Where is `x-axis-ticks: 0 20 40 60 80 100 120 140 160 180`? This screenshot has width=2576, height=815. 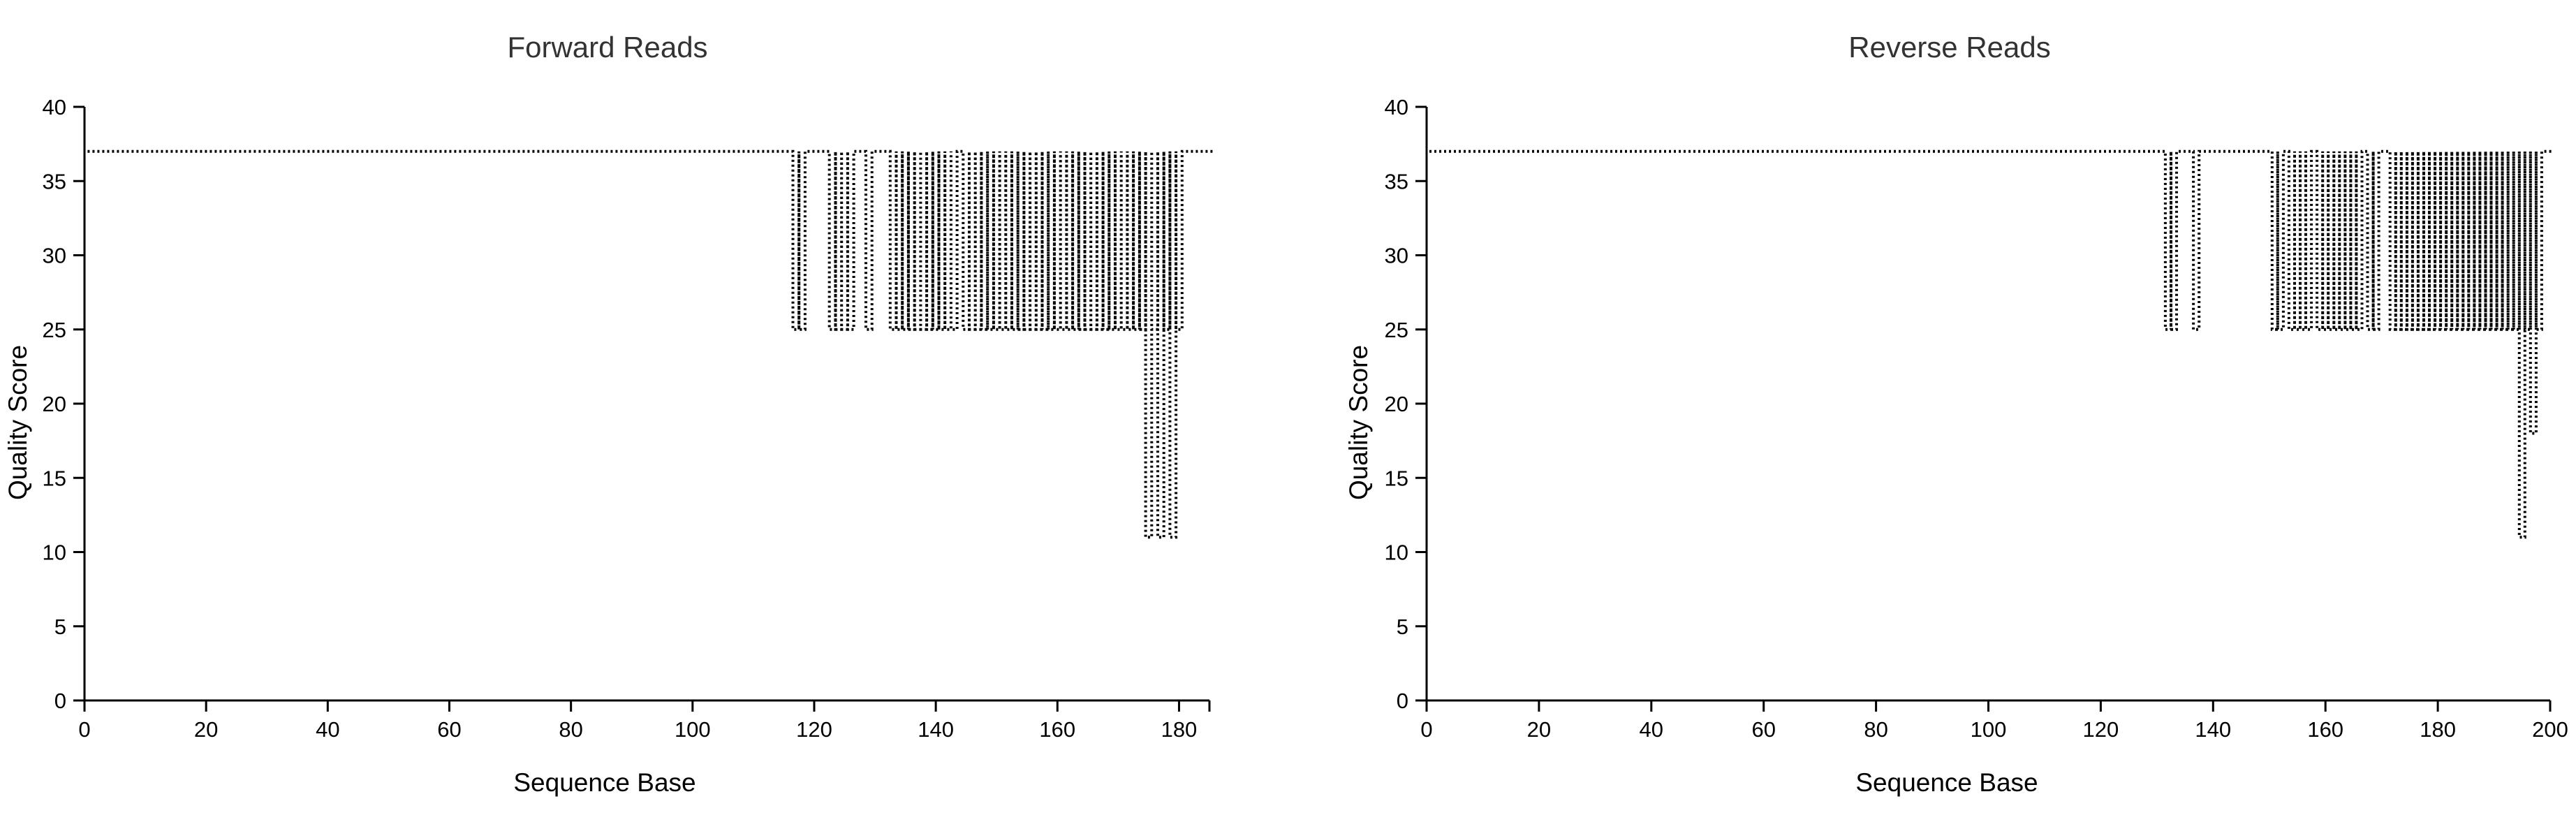
x-axis-ticks: 0 20 40 60 80 100 120 140 160 180 is located at coordinates (644, 721).